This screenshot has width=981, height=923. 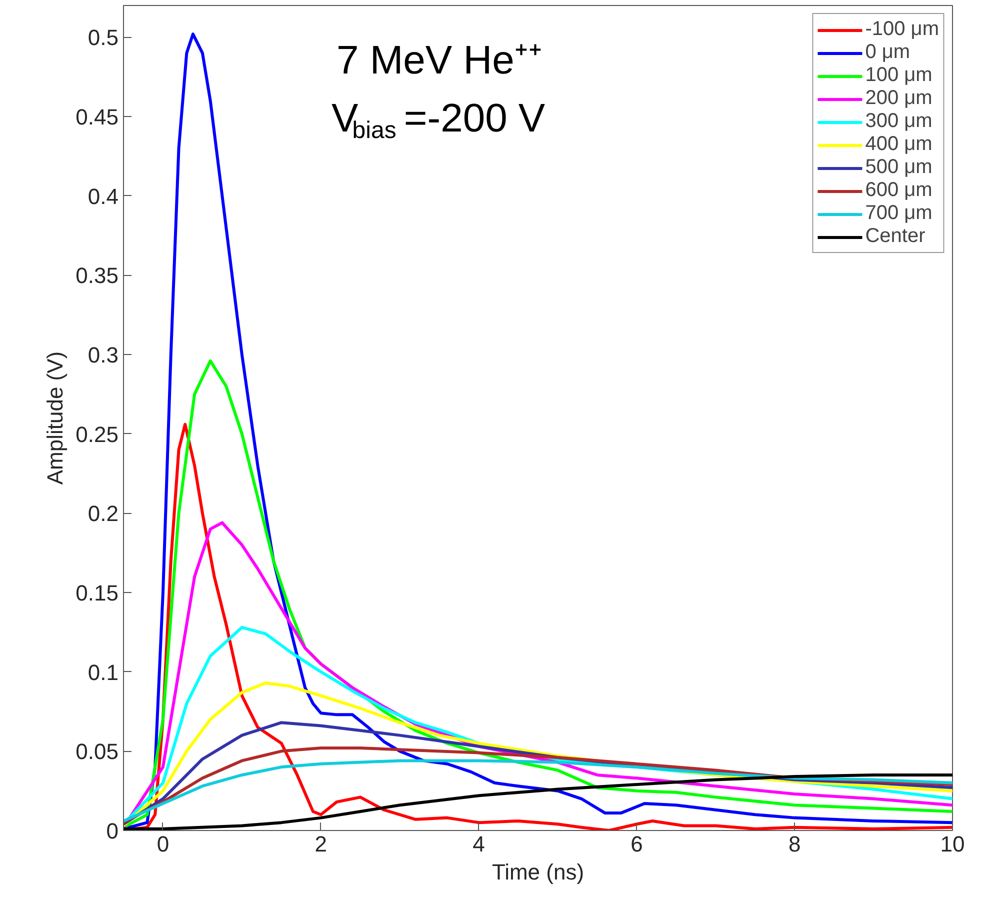 I want to click on y-tick-label: 0.2, so click(x=103, y=513).